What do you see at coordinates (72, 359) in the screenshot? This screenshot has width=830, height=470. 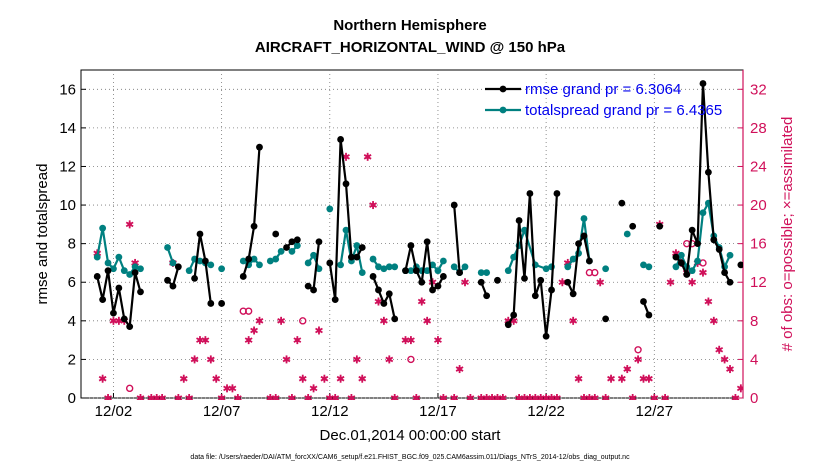 I see `y-left-tick-label: 2` at bounding box center [72, 359].